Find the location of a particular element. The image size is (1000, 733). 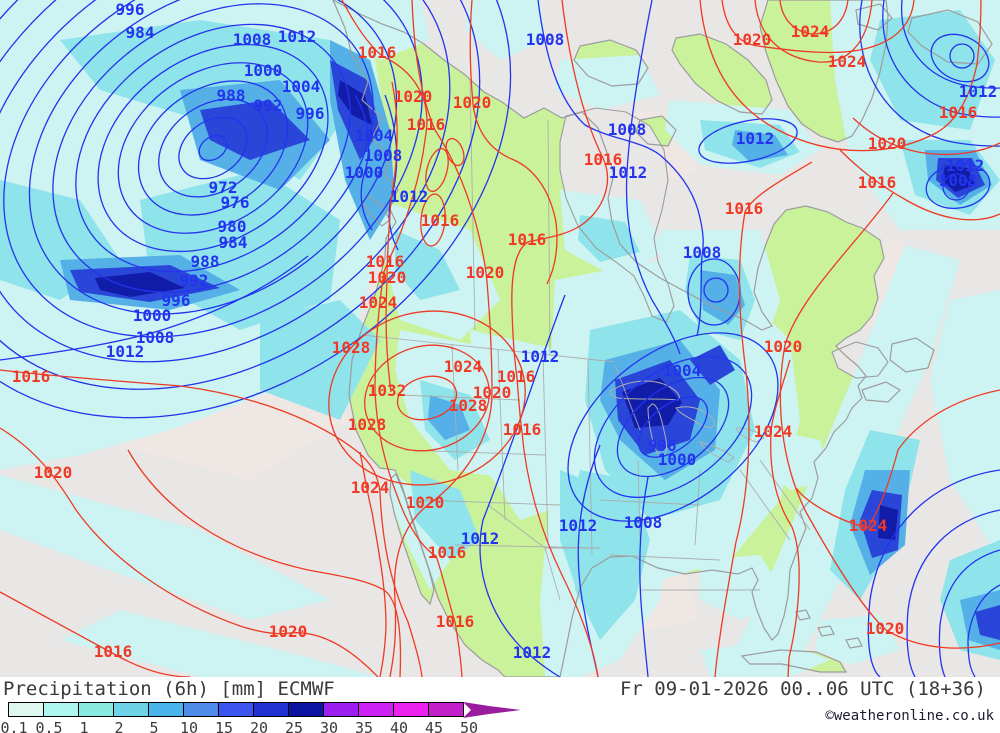

legend-datetime: Fr 09-01-2026 00..06 UTC (18+36) is located at coordinates (802, 689).